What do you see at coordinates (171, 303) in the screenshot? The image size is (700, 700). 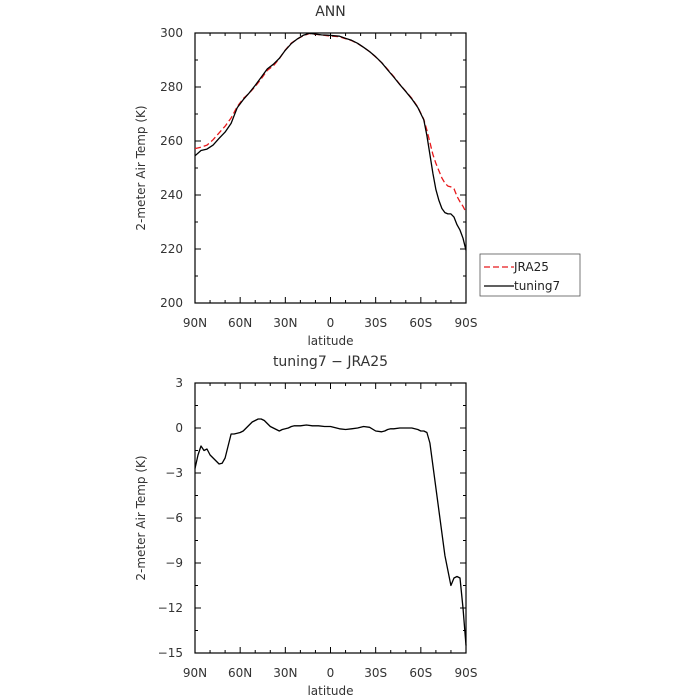 I see `y-tick-label: 200` at bounding box center [171, 303].